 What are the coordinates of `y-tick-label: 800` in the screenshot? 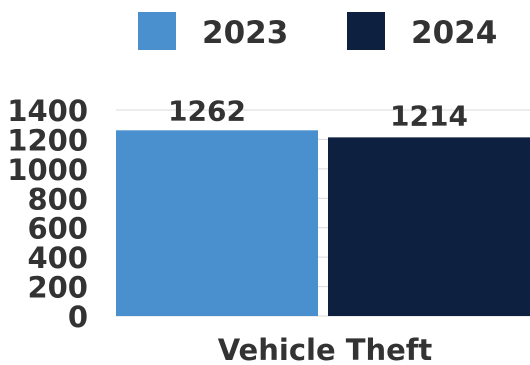 It's located at (57, 199).